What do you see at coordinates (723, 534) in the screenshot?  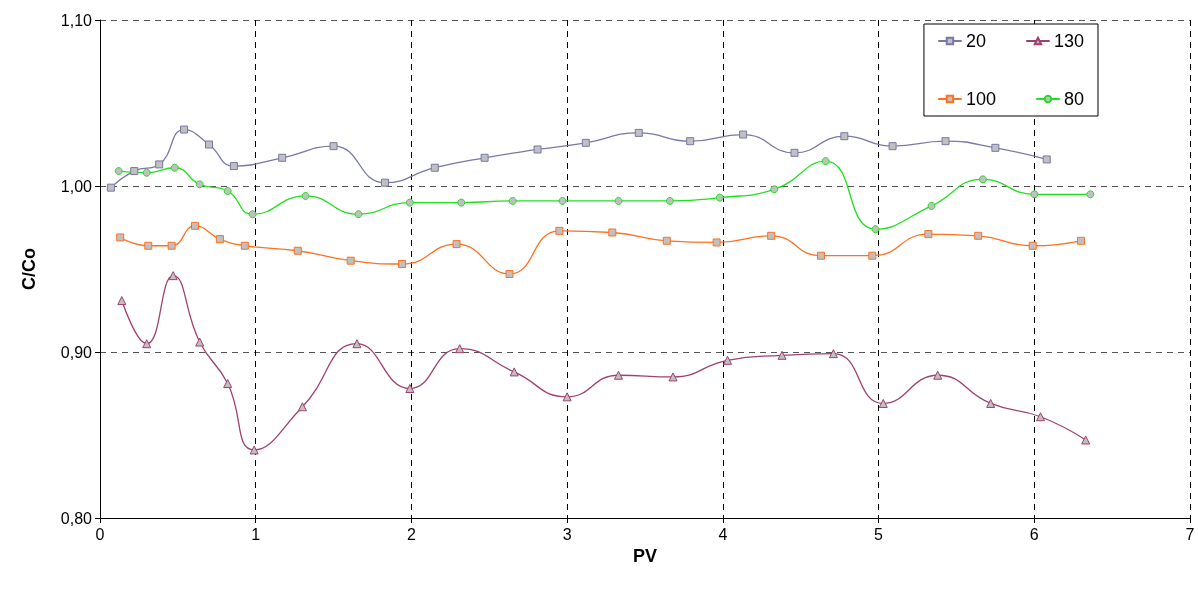 I see `x-tick-label: 4` at bounding box center [723, 534].